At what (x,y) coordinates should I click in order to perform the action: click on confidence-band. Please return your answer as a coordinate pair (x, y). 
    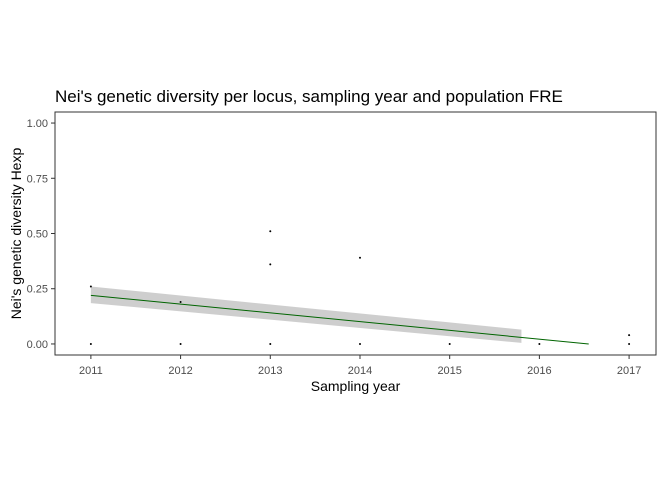
    Looking at the image, I should click on (306, 314).